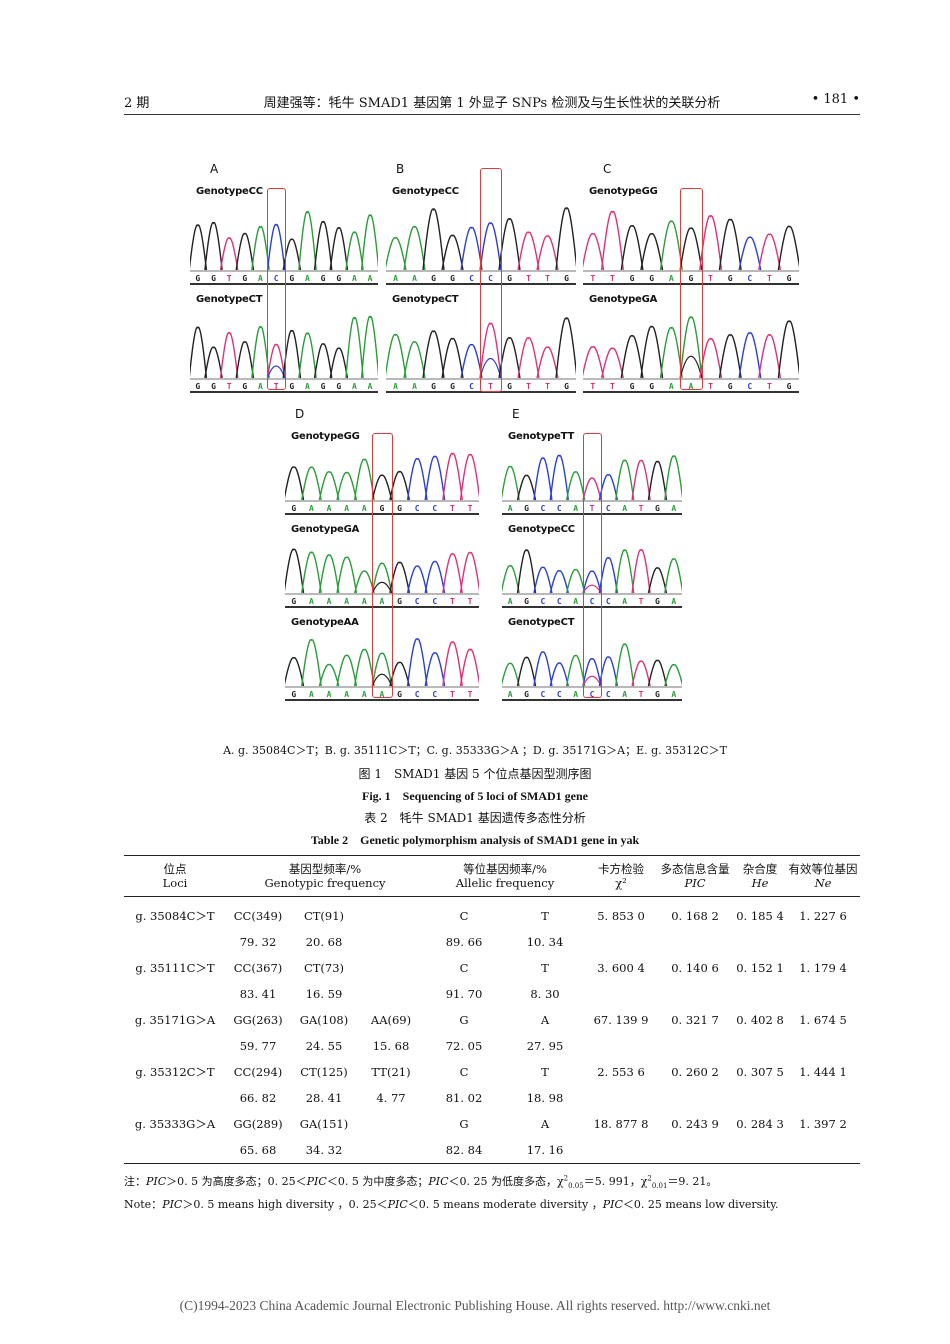  What do you see at coordinates (400, 169) in the screenshot?
I see `panel-label-b: B` at bounding box center [400, 169].